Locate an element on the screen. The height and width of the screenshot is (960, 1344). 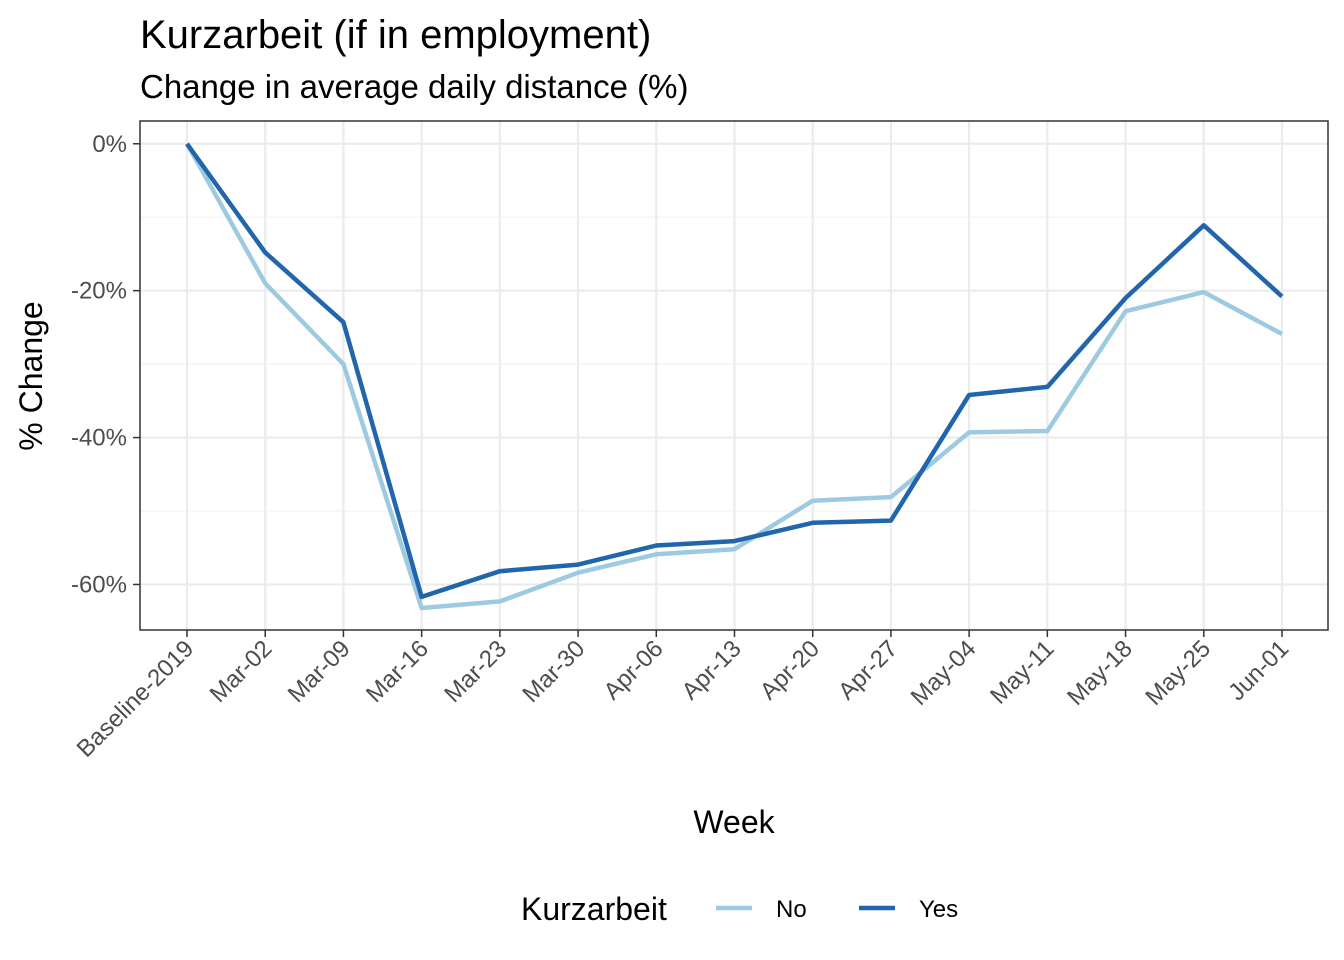
chart-title: Kurzarbeit (if in employment) is located at coordinates (395, 35).